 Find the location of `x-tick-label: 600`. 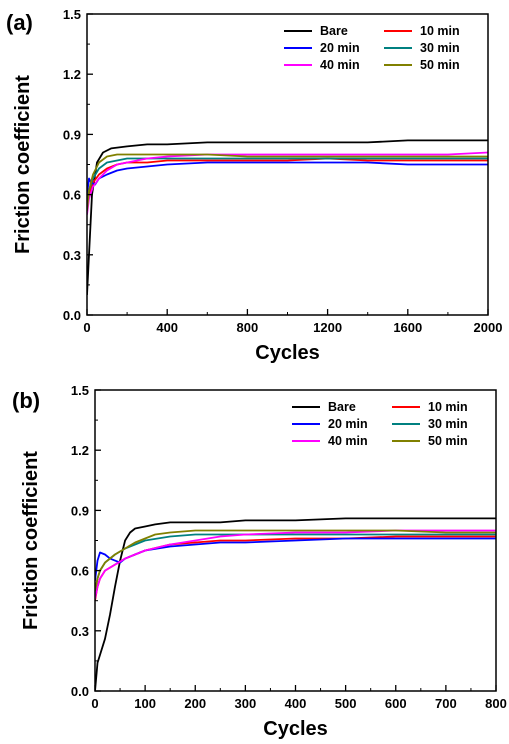

x-tick-label: 600 is located at coordinates (396, 703).